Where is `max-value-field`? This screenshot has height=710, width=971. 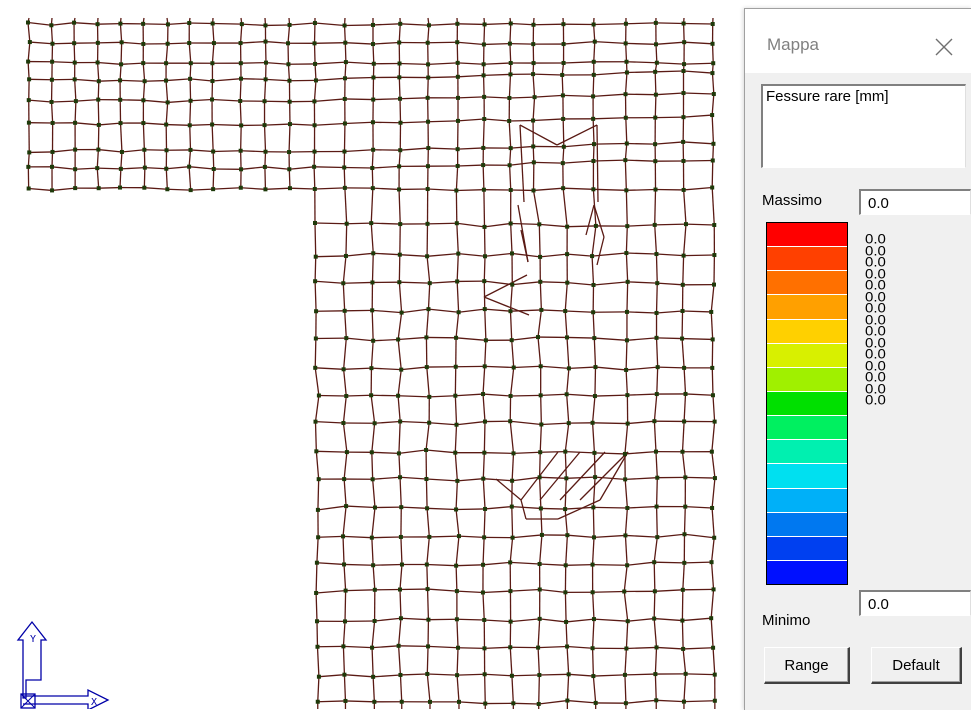 max-value-field is located at coordinates (915, 202).